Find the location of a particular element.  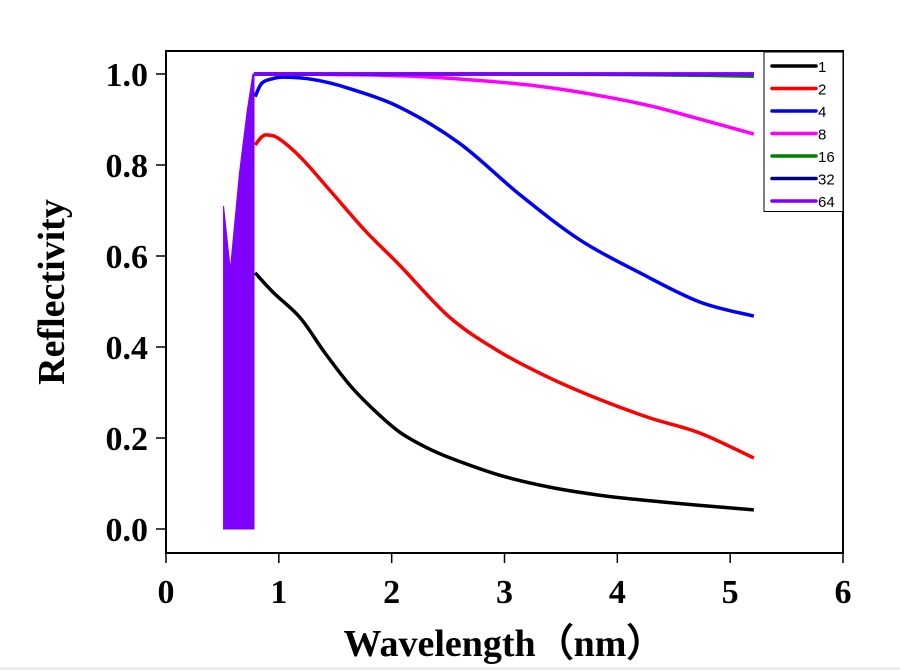

legend-label: 64 is located at coordinates (826, 202).